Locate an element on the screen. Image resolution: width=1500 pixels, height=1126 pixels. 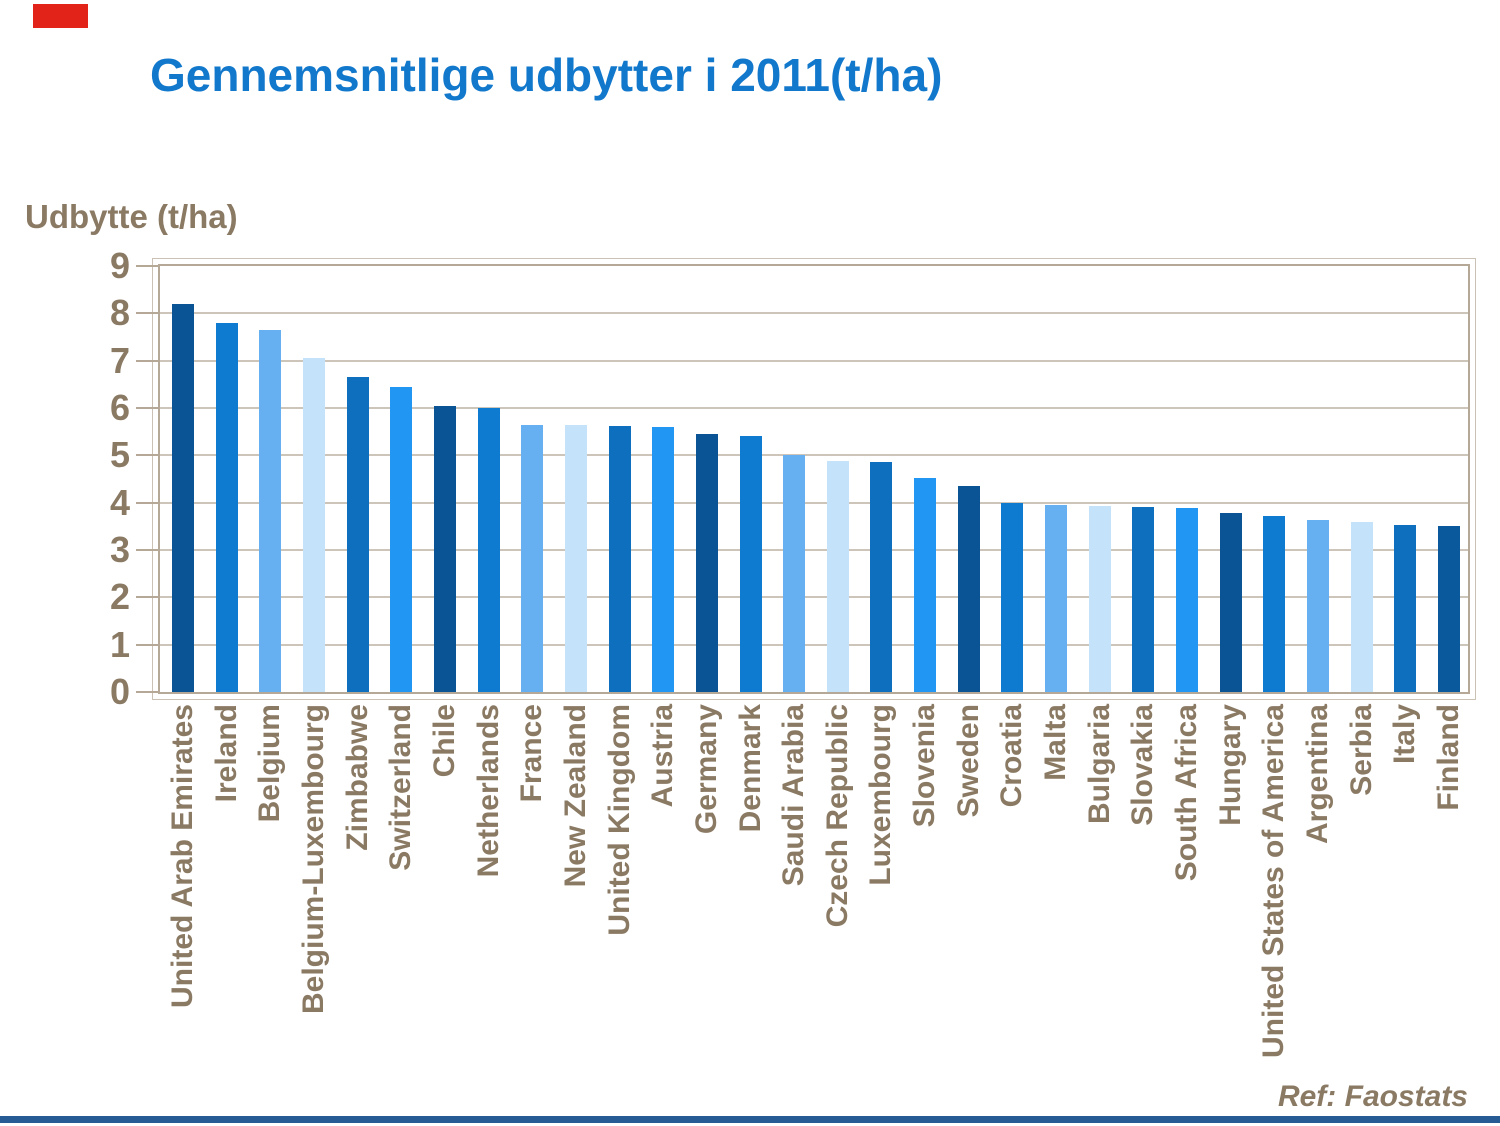
bar-netherlands is located at coordinates (488, 550).